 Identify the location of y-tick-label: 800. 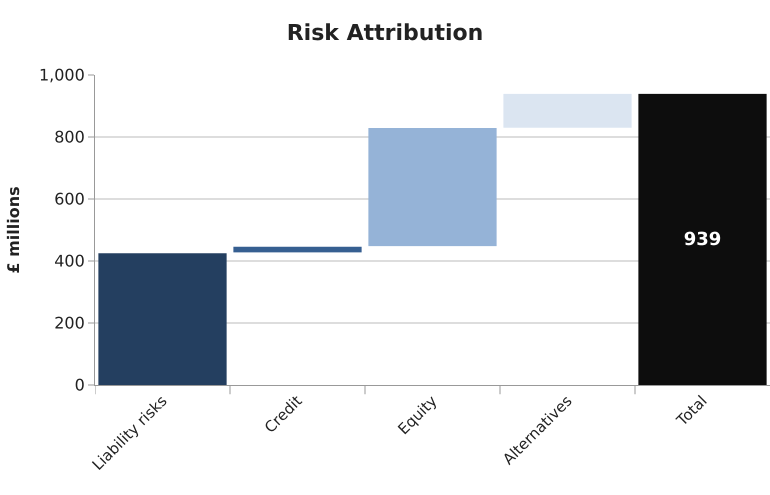
(69, 137).